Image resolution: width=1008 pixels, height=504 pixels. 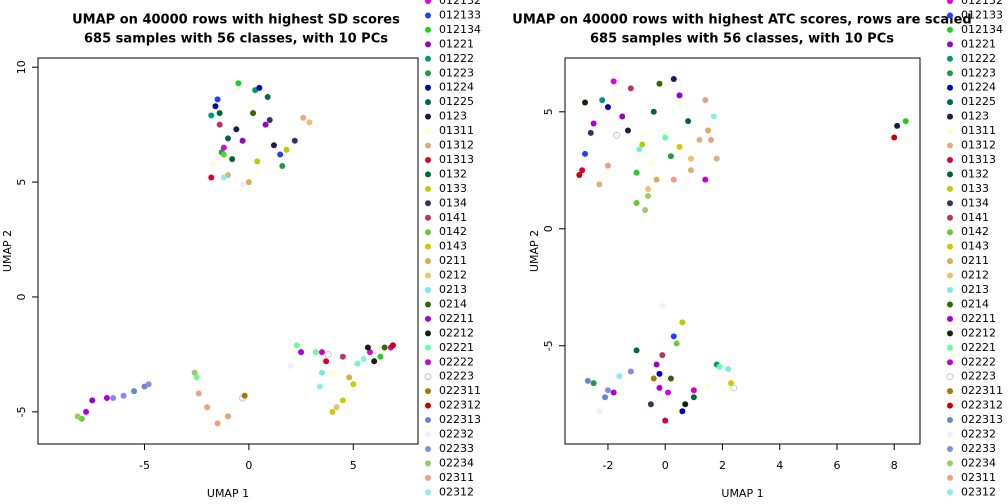 What do you see at coordinates (456, 347) in the screenshot?
I see `legend-label: 02221` at bounding box center [456, 347].